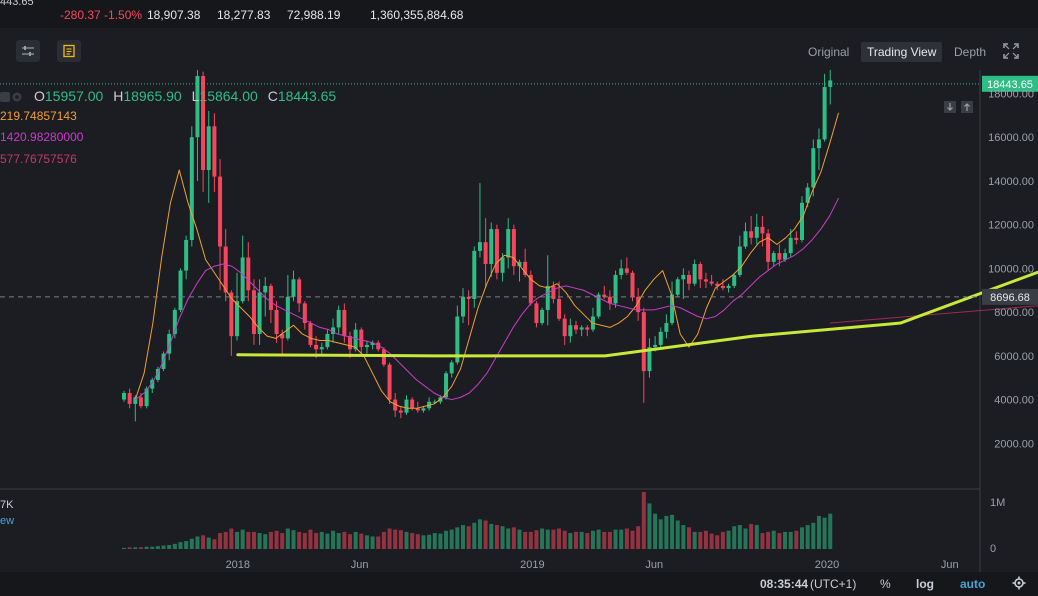 The height and width of the screenshot is (596, 1038). Describe the element at coordinates (1010, 85) in the screenshot. I see `last-price-label: 18443.65` at that location.